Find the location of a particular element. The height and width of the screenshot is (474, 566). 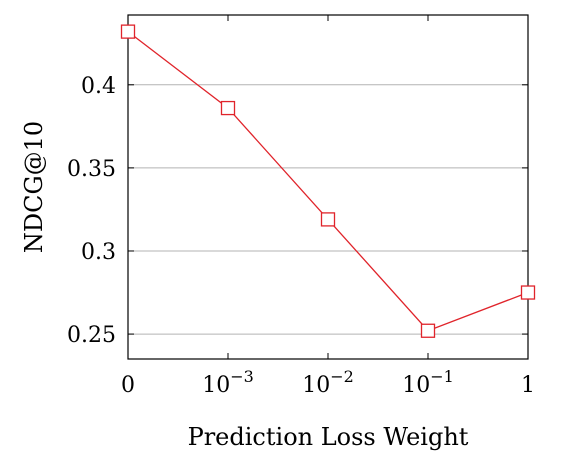

x-tick-label: 10⁻¹ is located at coordinates (428, 382).